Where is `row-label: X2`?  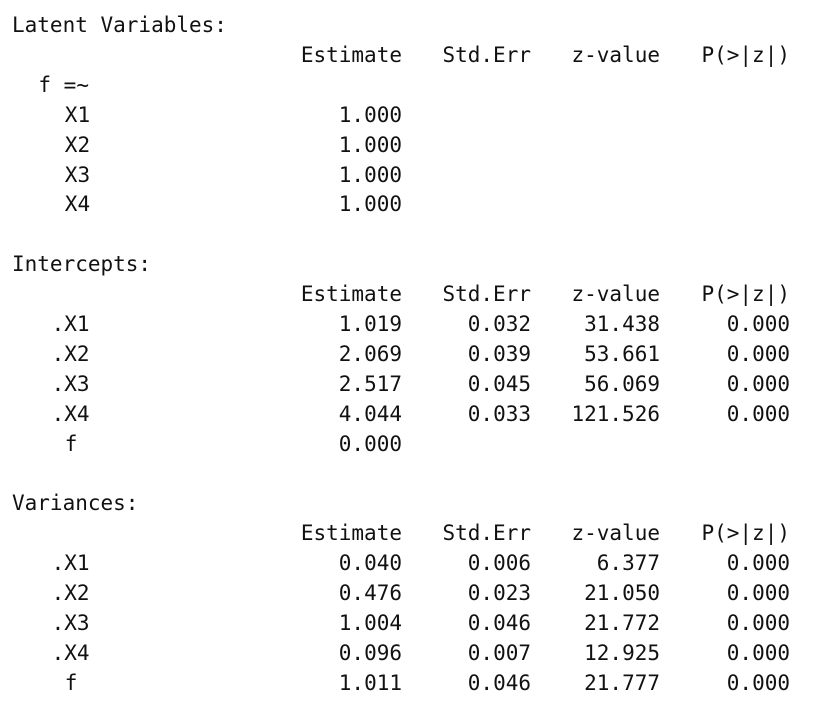
row-label: X2 is located at coordinates (77, 144).